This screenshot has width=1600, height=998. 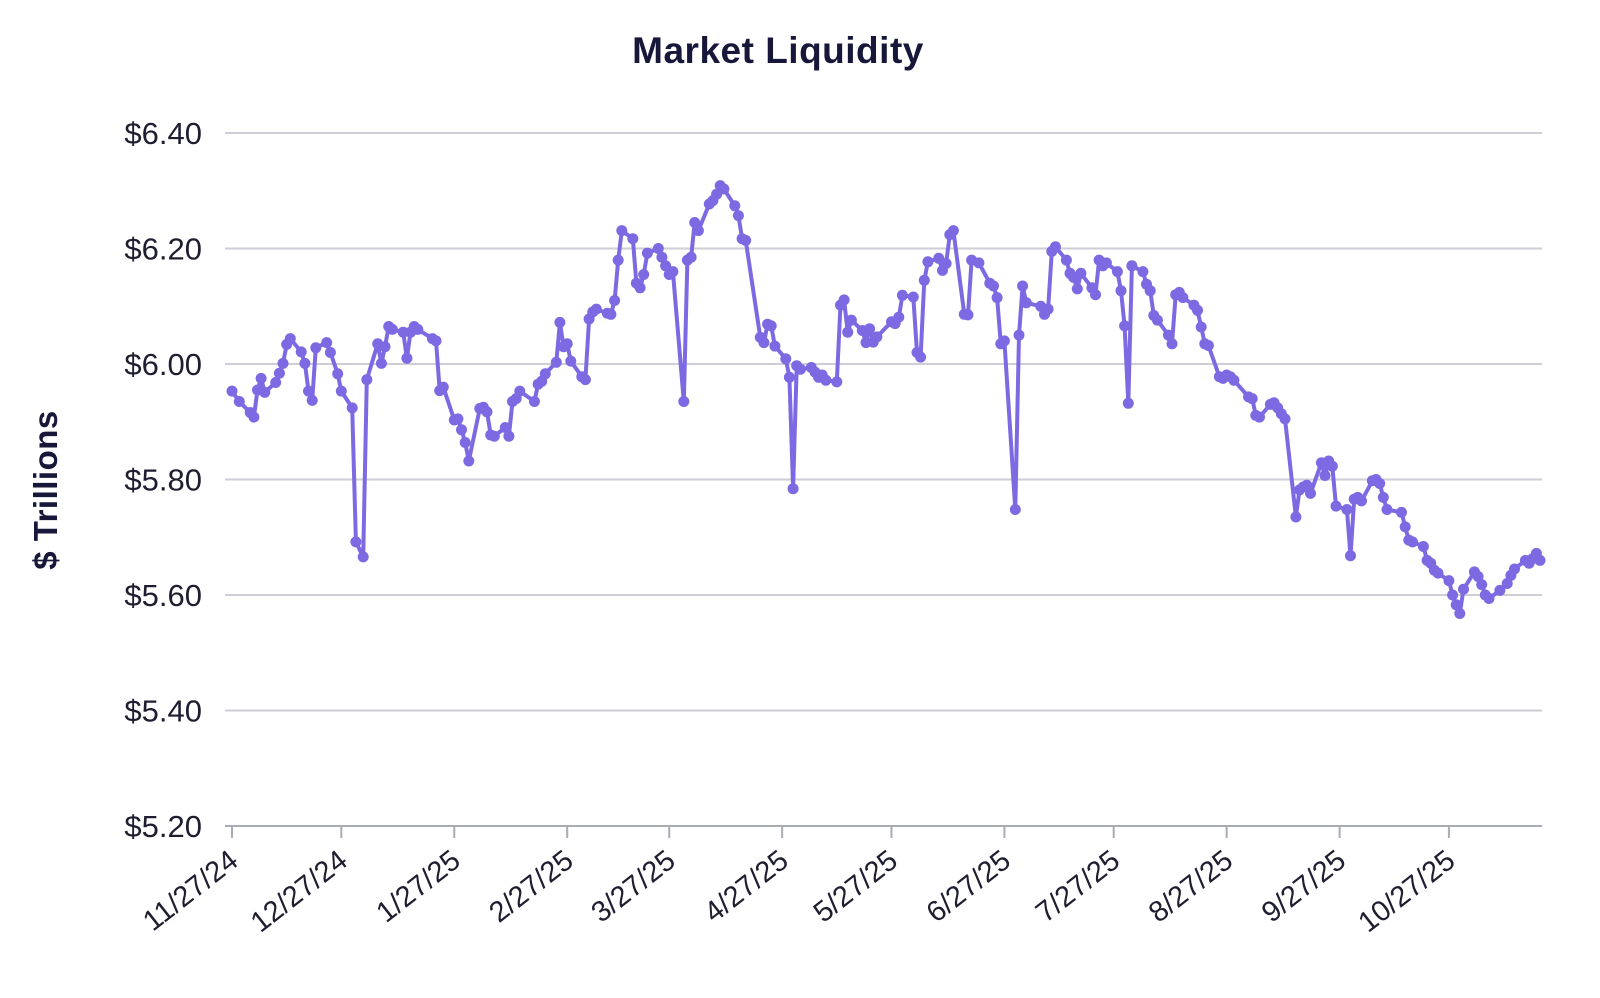 What do you see at coordinates (856, 886) in the screenshot?
I see `x-tick-label: 5/27/25` at bounding box center [856, 886].